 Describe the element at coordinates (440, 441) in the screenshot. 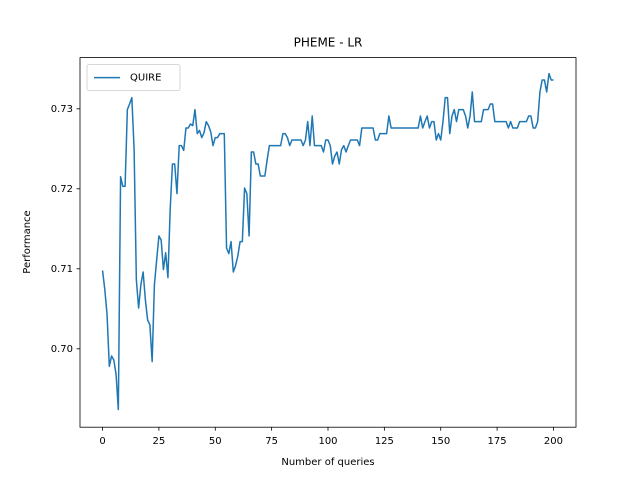

I see `x-tick-label: 150` at that location.